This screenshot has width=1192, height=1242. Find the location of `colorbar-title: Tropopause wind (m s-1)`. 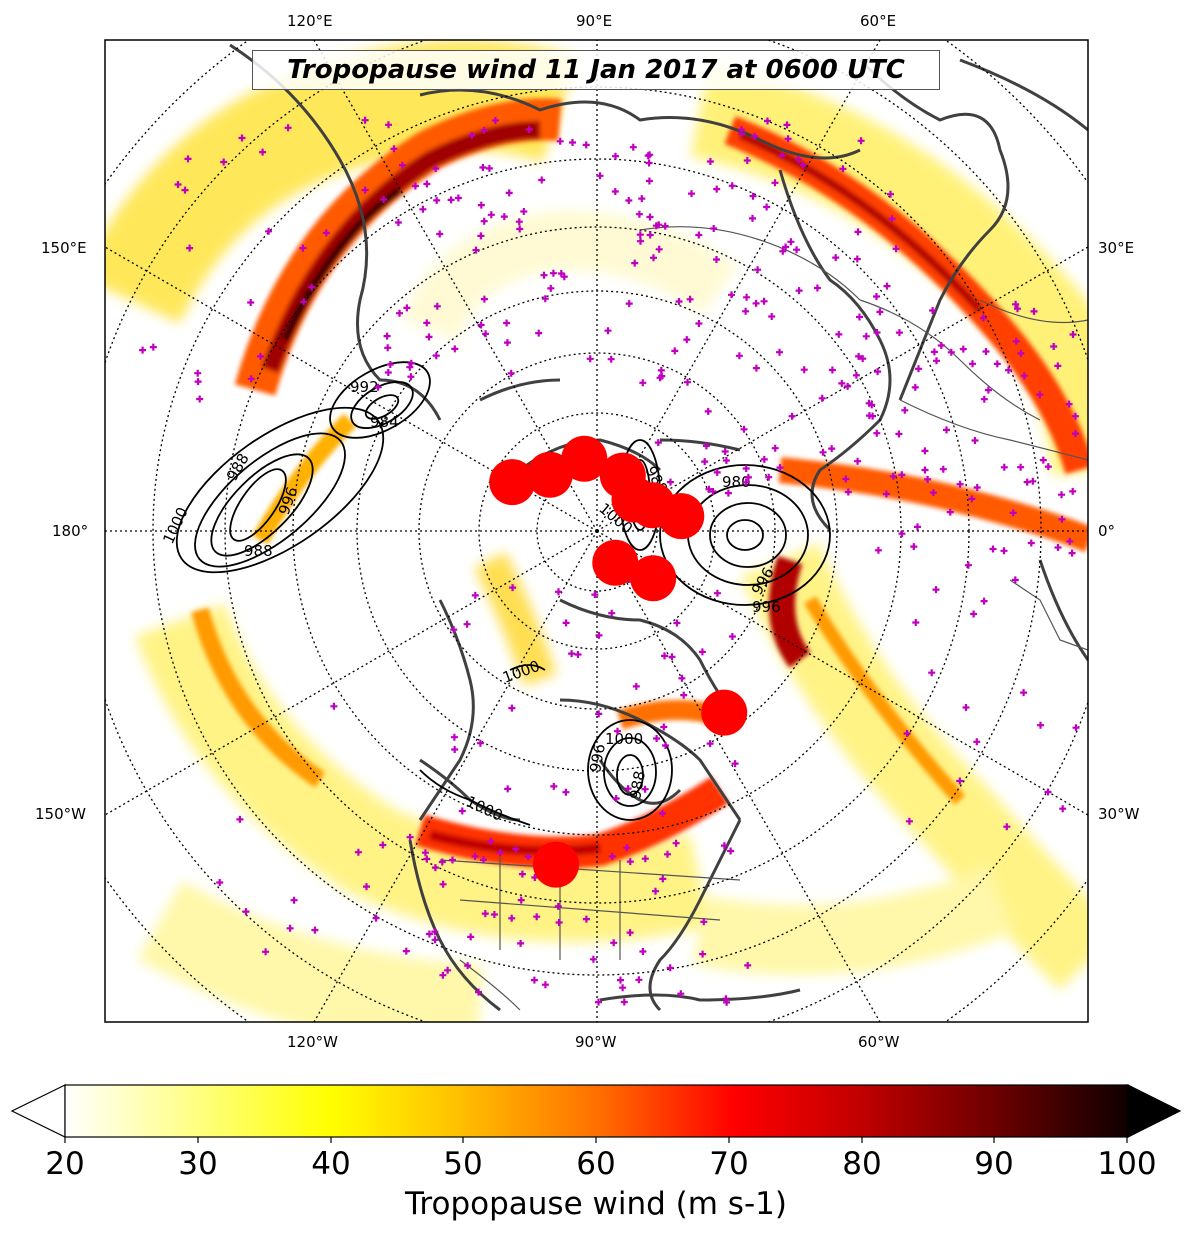

colorbar-title: Tropopause wind (m s-1) is located at coordinates (596, 1204).